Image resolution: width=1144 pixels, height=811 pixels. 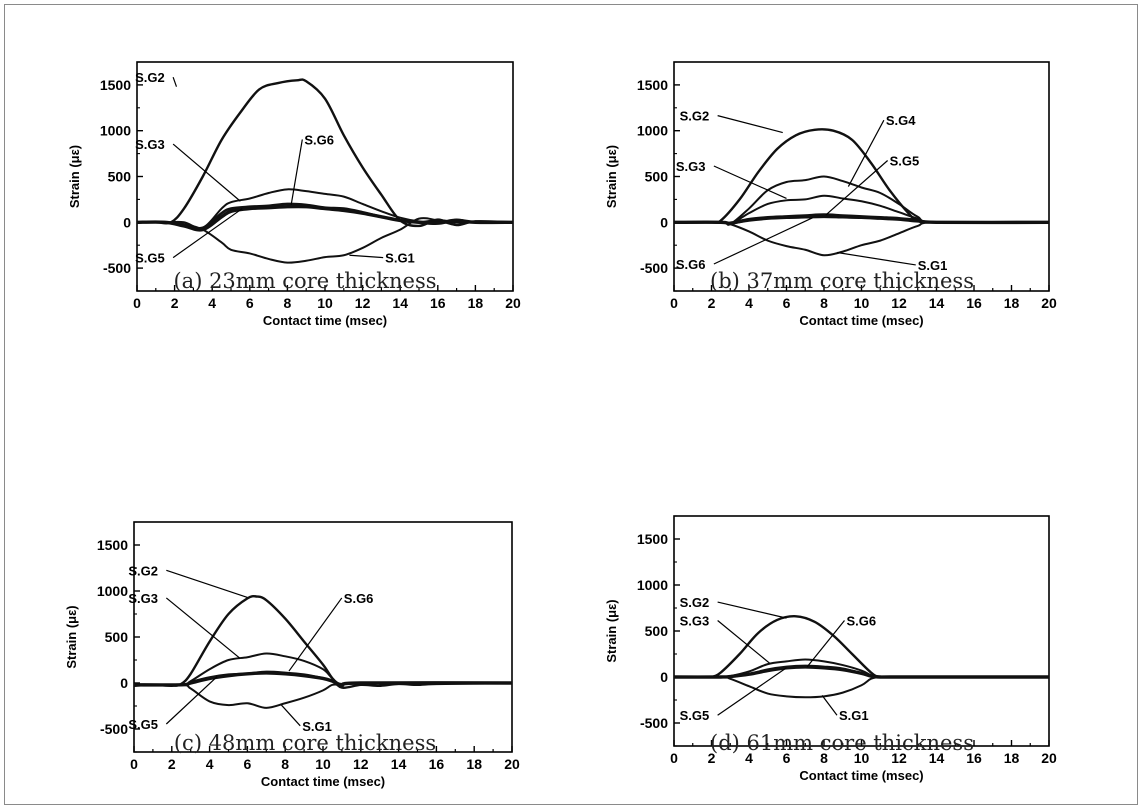 I want to click on caption-b: (b) 37mm core thickness, so click(x=842, y=281).